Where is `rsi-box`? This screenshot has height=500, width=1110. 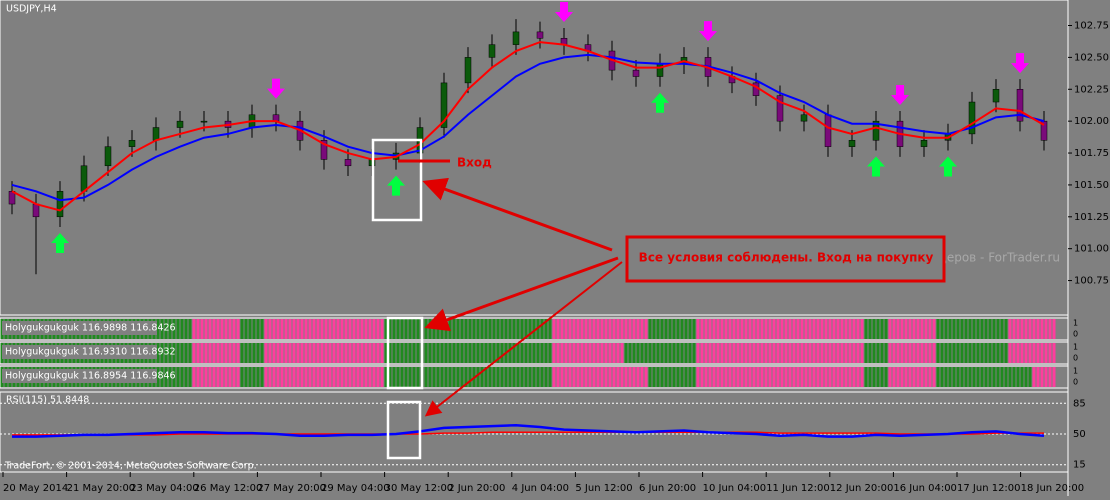
rsi-box is located at coordinates (404, 430).